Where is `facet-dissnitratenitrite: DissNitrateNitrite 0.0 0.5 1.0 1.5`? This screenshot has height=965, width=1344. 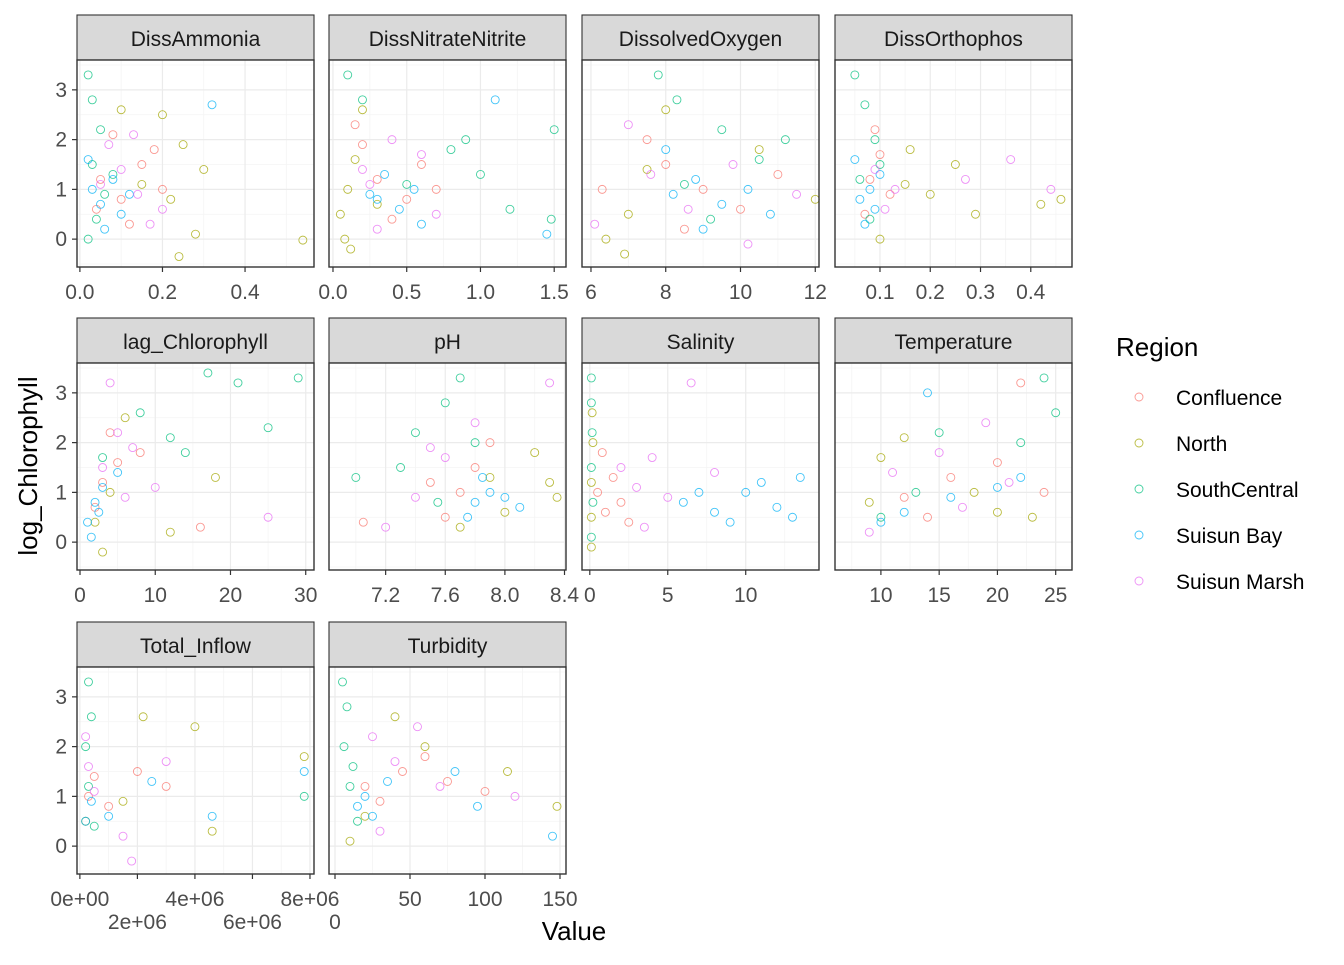 facet-dissnitratenitrite: DissNitrateNitrite 0.0 0.5 1.0 1.5 is located at coordinates (443, 159).